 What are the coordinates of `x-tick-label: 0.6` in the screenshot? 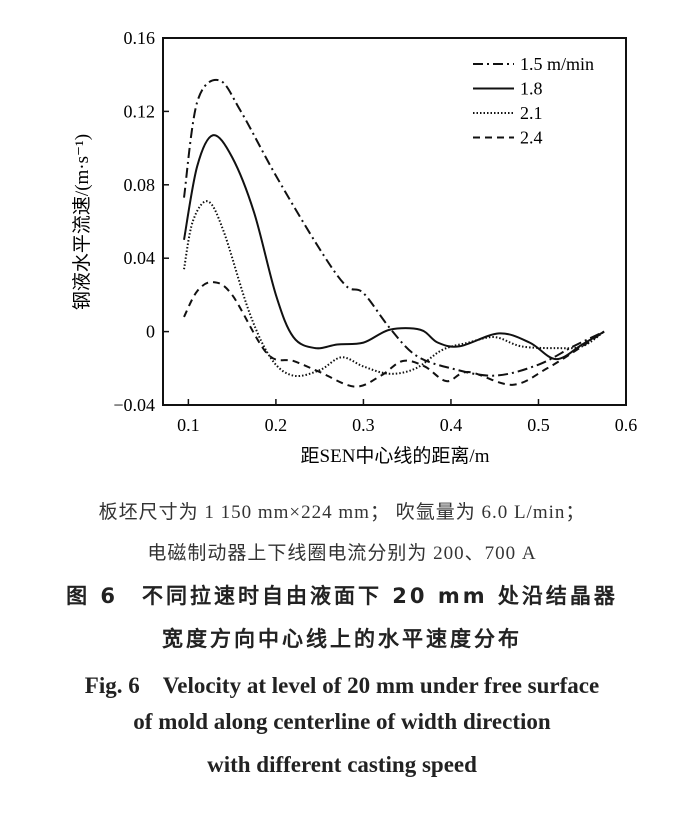 It's located at (626, 425).